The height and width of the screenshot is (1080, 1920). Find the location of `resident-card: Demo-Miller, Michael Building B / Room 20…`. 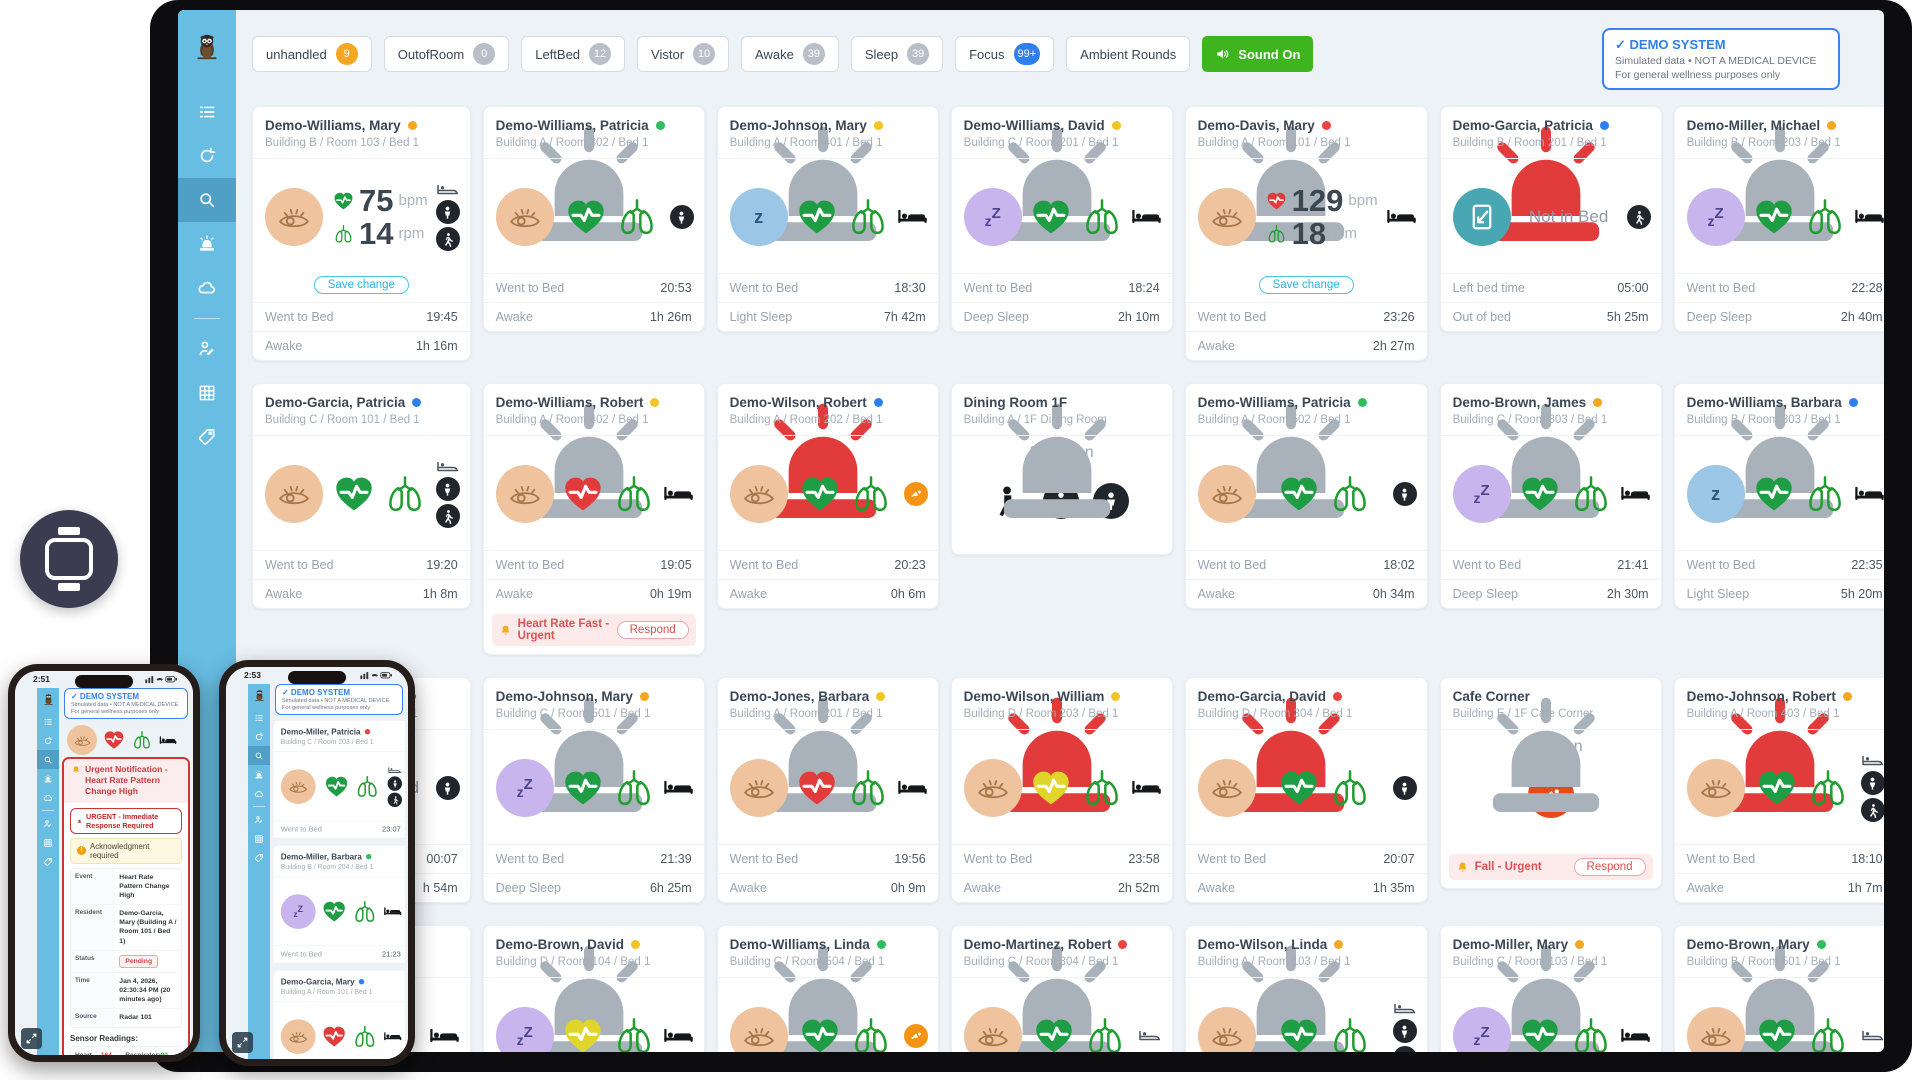

resident-card: Demo-Miller, Michael Building B / Room 20… is located at coordinates (1778, 219).